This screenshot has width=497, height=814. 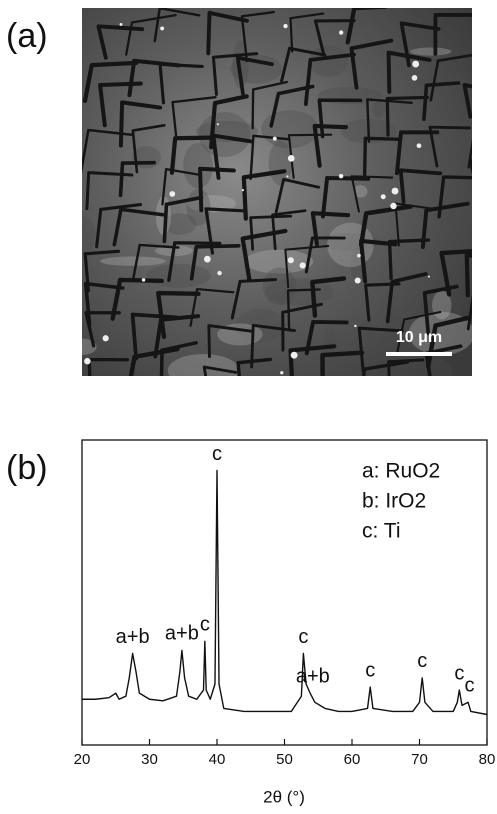 I want to click on x-tick-label: 40, so click(x=217, y=759).